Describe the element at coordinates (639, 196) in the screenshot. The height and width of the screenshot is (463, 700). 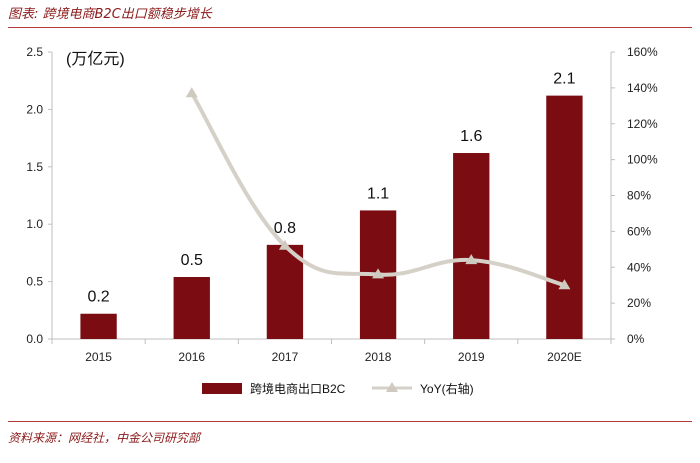
I see `y-right-tick-label: 80%` at that location.